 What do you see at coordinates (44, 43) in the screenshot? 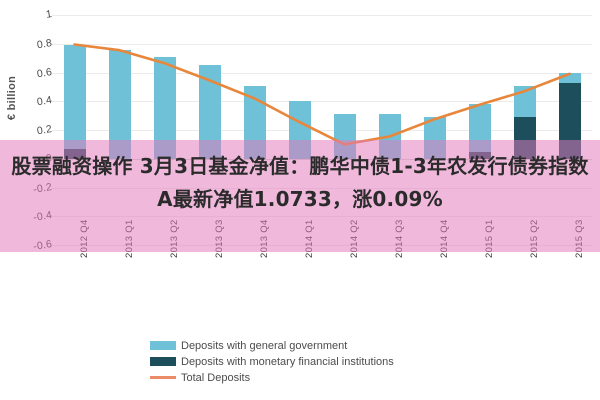
I see `y-axis-tick-label: 0.8` at bounding box center [44, 43].